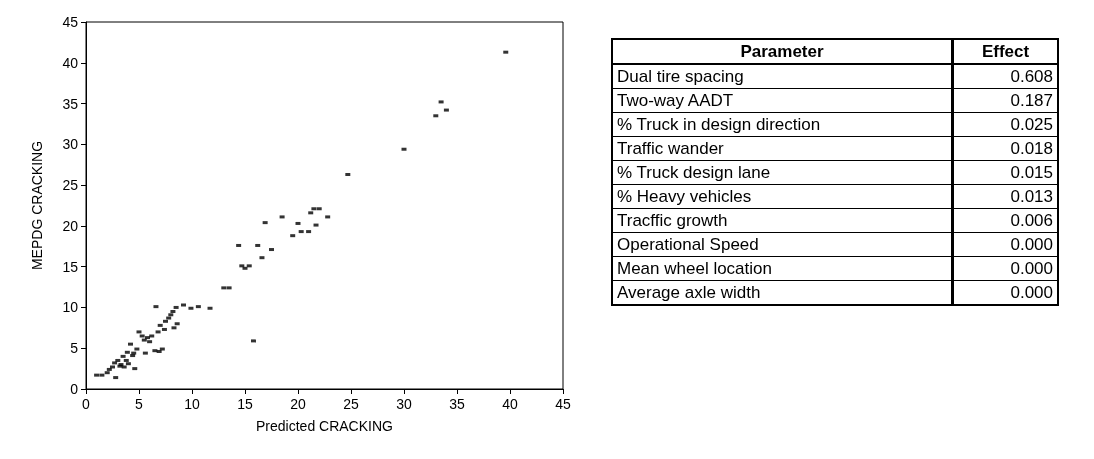 The width and height of the screenshot is (1094, 459). Describe the element at coordinates (782, 148) in the screenshot. I see `category-label: Traffic wander` at that location.